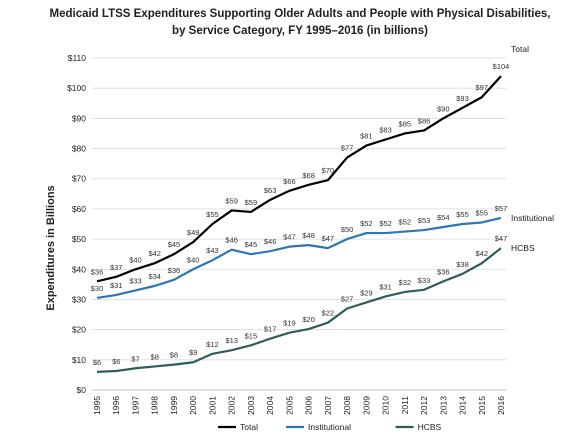 This screenshot has height=441, width=581. Describe the element at coordinates (135, 405) in the screenshot. I see `x-tick-label: 1997` at that location.